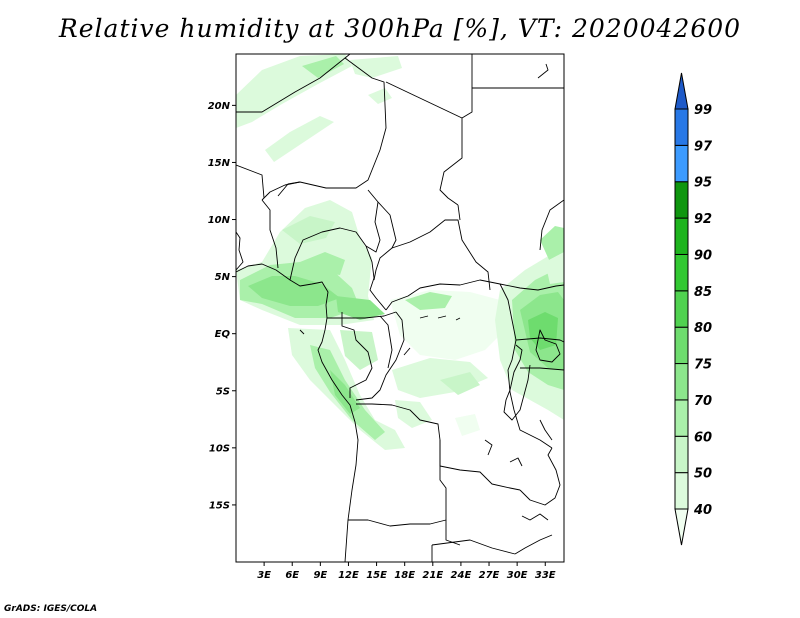 This screenshot has height=618, width=800. I want to click on lon-tick-label: 3E, so click(264, 575).